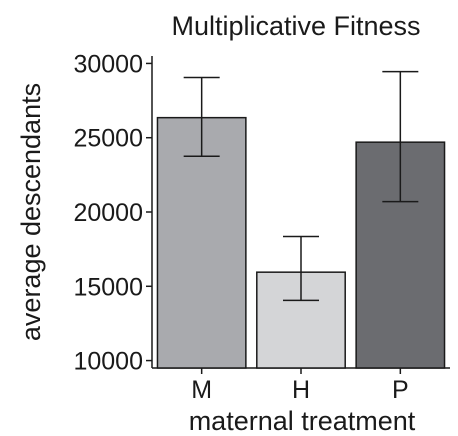  I want to click on y-axis: 10000 15000 20000 25000 30000, so click(113, 213).